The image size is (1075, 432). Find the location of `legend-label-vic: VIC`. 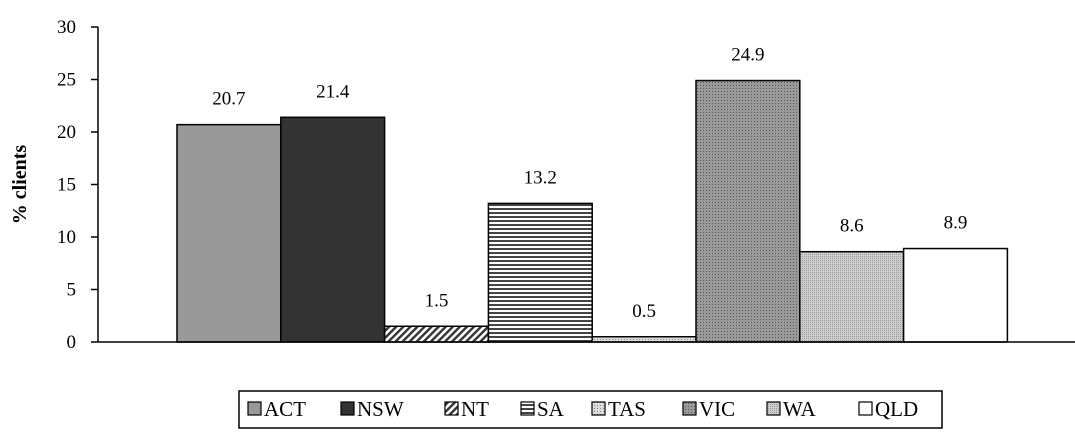

legend-label-vic: VIC is located at coordinates (717, 409).